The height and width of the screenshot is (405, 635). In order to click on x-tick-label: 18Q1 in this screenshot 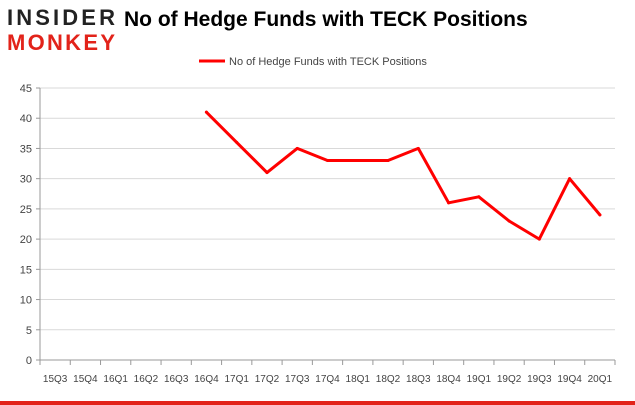, I will do `click(358, 379)`.